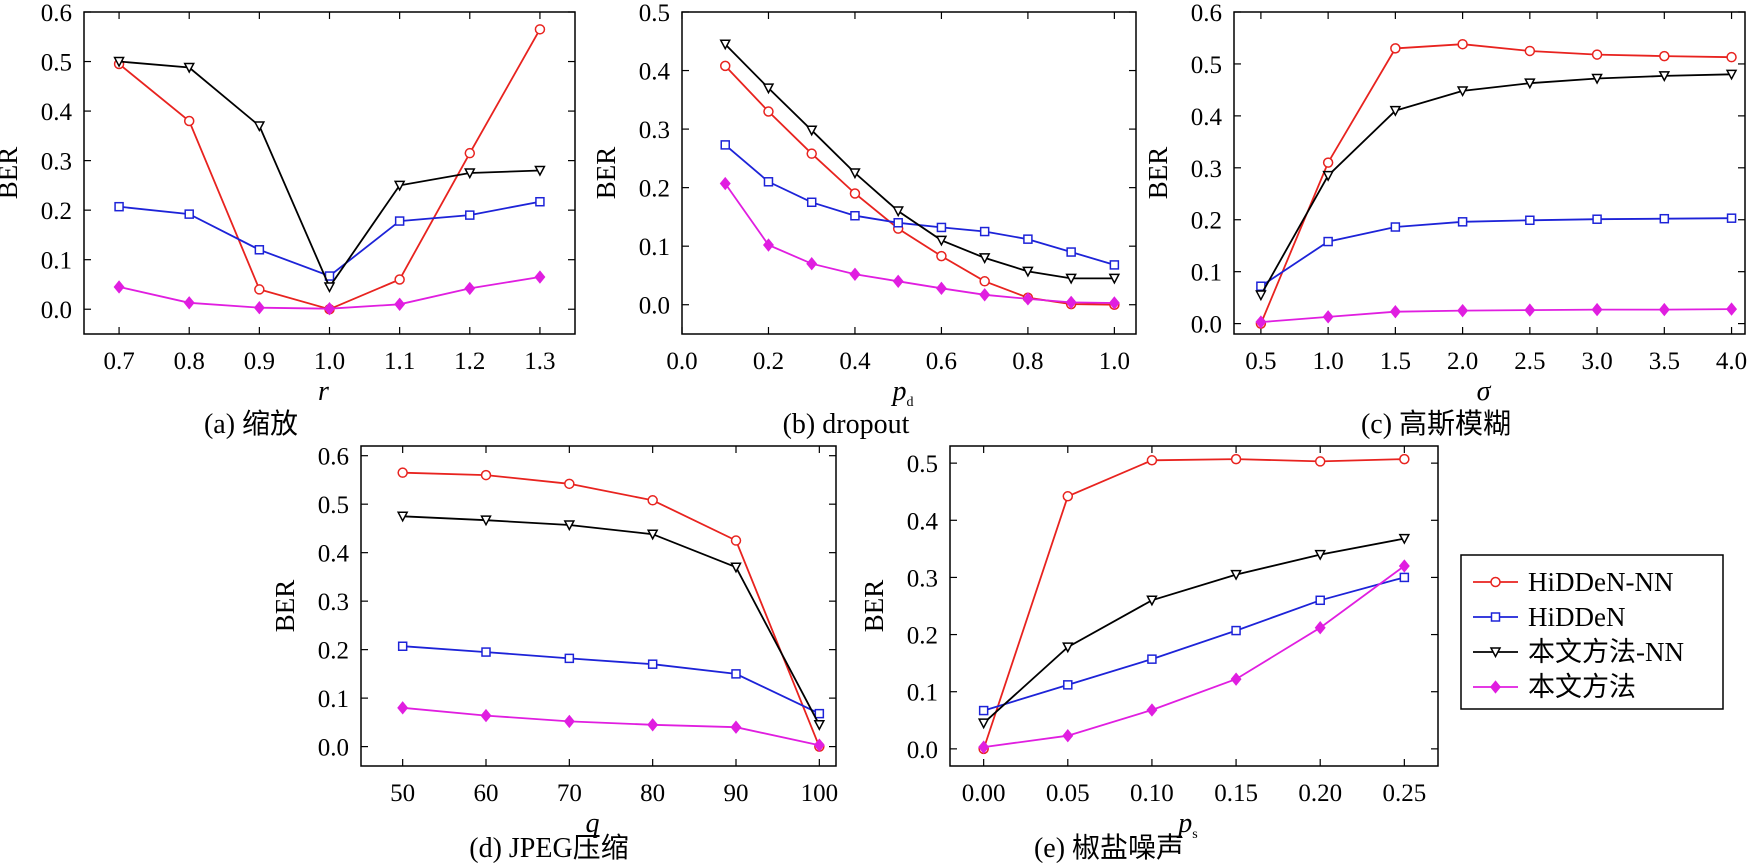  I want to click on y-axis-label: BER, so click(11, 173).